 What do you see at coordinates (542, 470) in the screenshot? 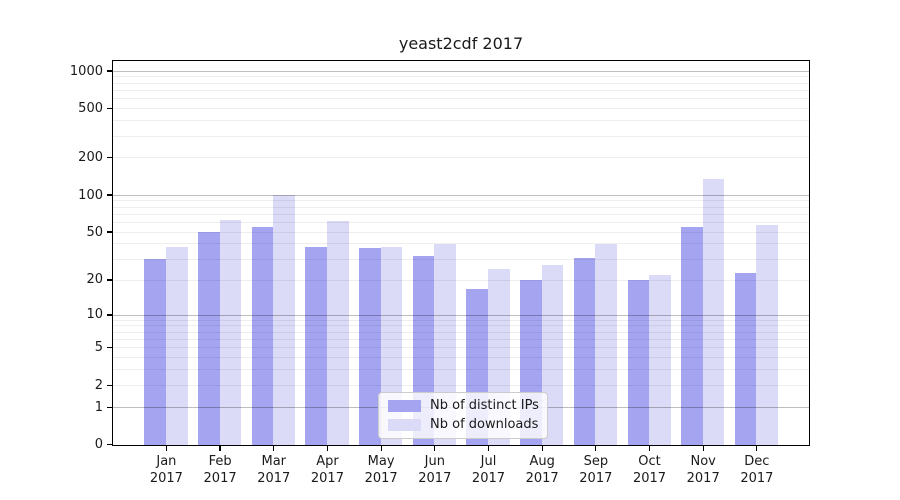
I see `x-tick-label-aug: Aug 2017` at bounding box center [542, 470].